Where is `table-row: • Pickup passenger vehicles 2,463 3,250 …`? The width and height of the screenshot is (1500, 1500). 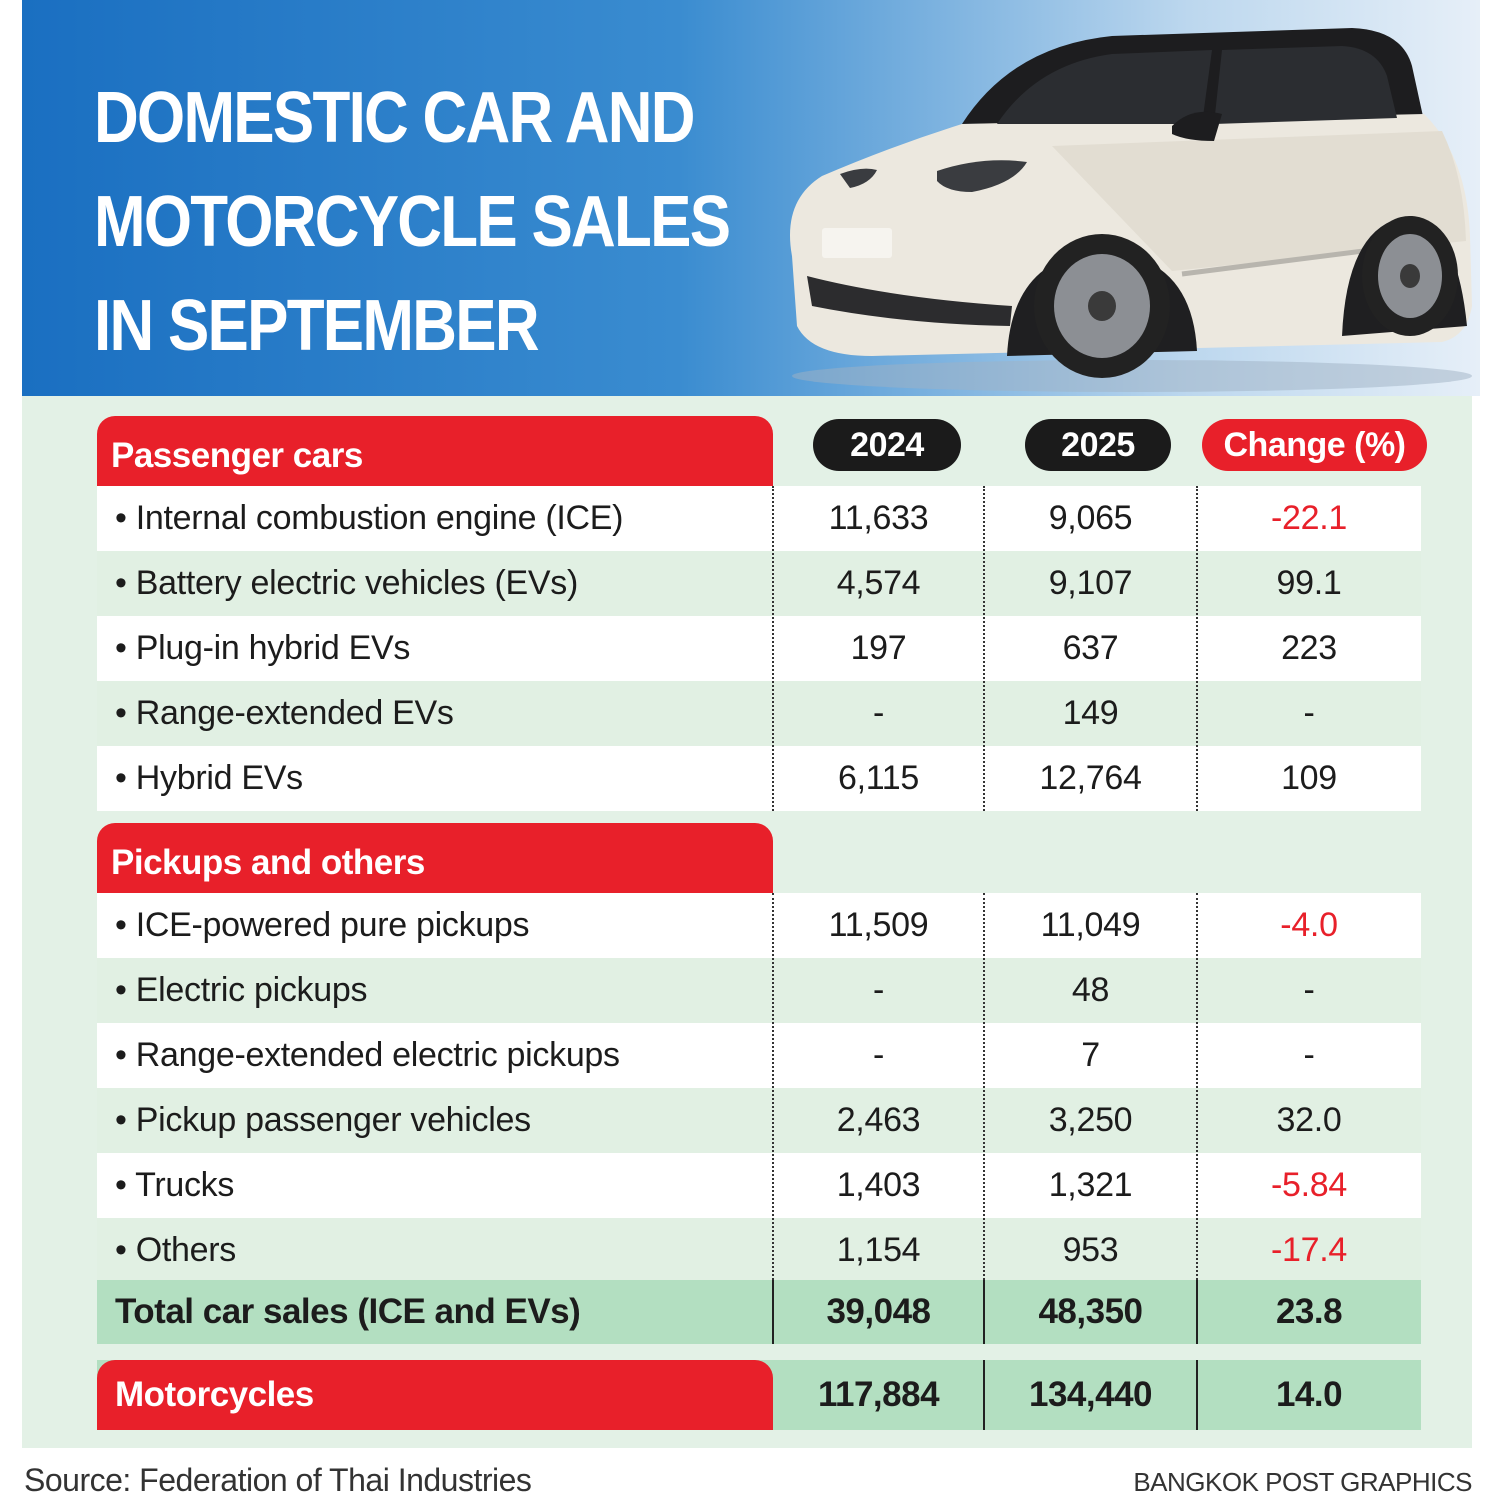 table-row: • Pickup passenger vehicles 2,463 3,250 … is located at coordinates (759, 1120).